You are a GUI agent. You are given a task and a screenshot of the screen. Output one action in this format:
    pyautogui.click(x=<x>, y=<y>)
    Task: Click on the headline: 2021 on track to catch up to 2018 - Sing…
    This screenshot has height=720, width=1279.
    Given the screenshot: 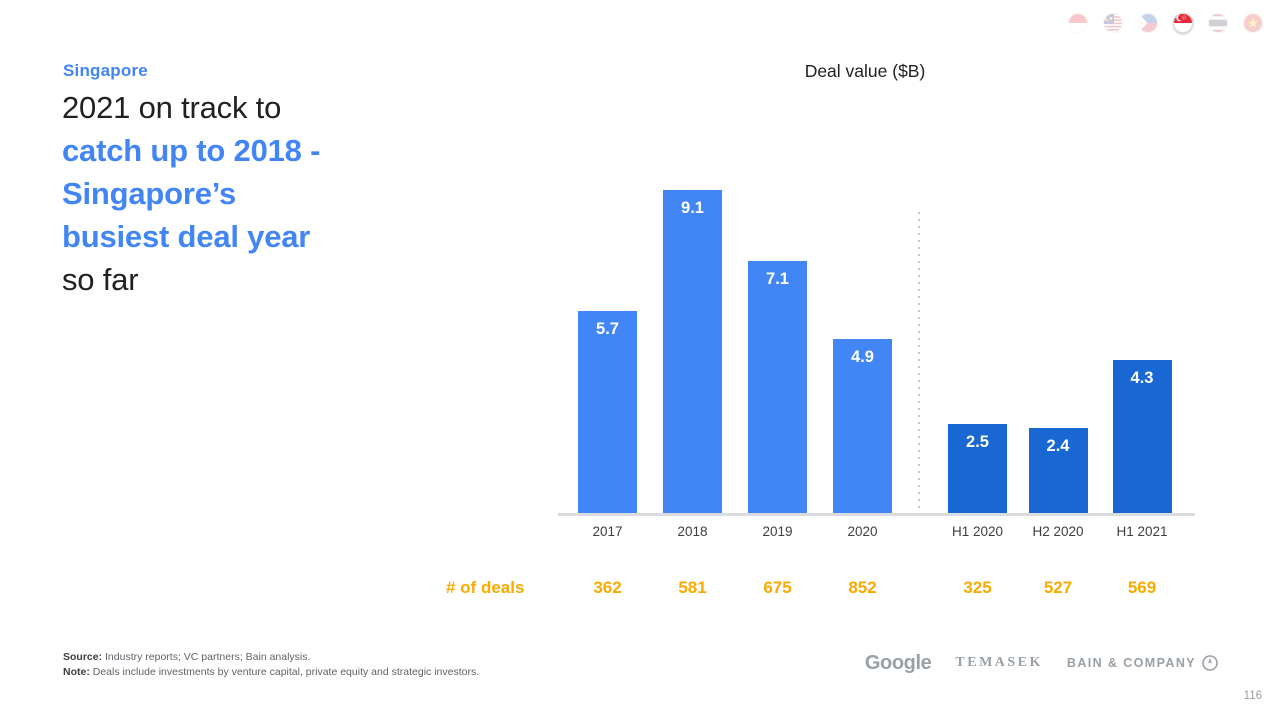 What is the action you would take?
    pyautogui.click(x=262, y=193)
    